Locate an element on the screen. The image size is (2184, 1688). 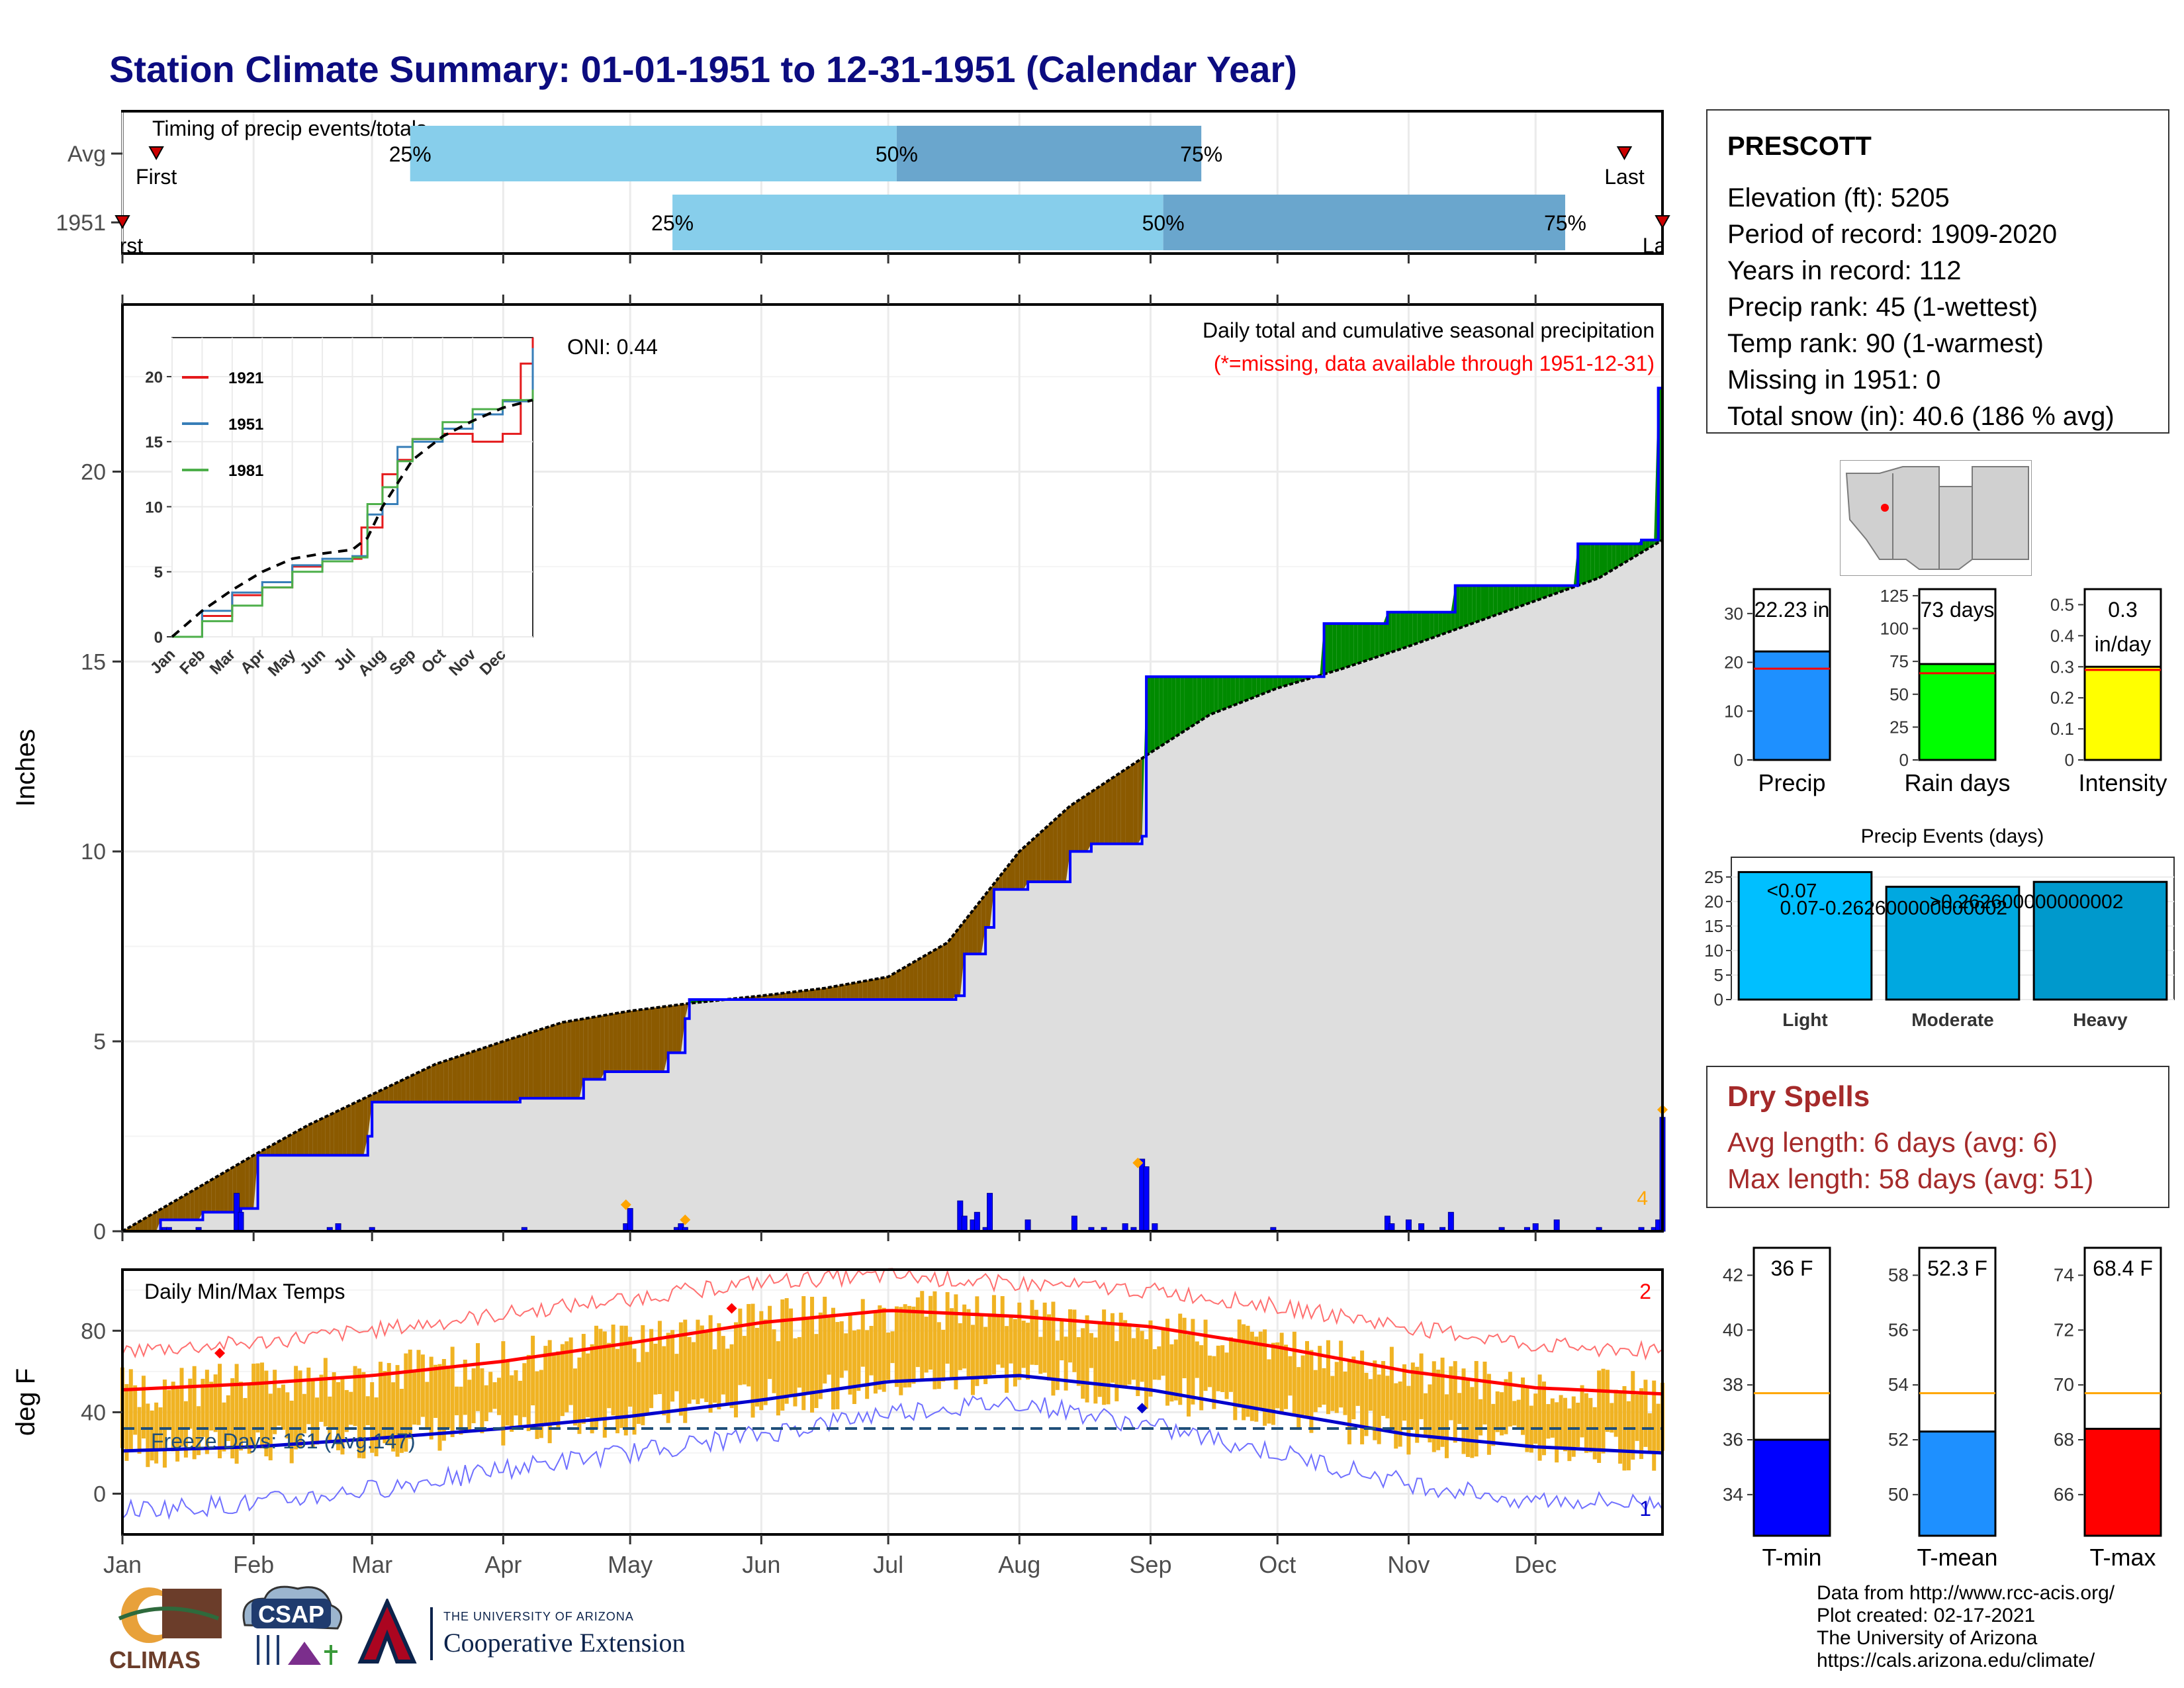
last-event-marker is located at coordinates (1662, 222).